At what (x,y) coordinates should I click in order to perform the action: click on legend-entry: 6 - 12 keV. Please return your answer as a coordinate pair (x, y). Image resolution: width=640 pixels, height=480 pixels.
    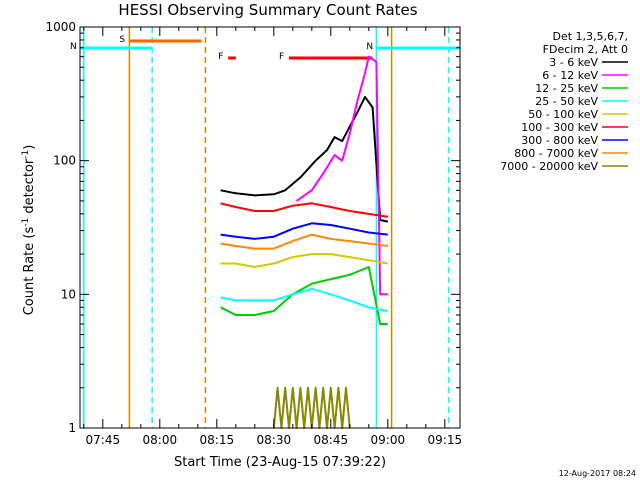
    Looking at the image, I should click on (570, 75).